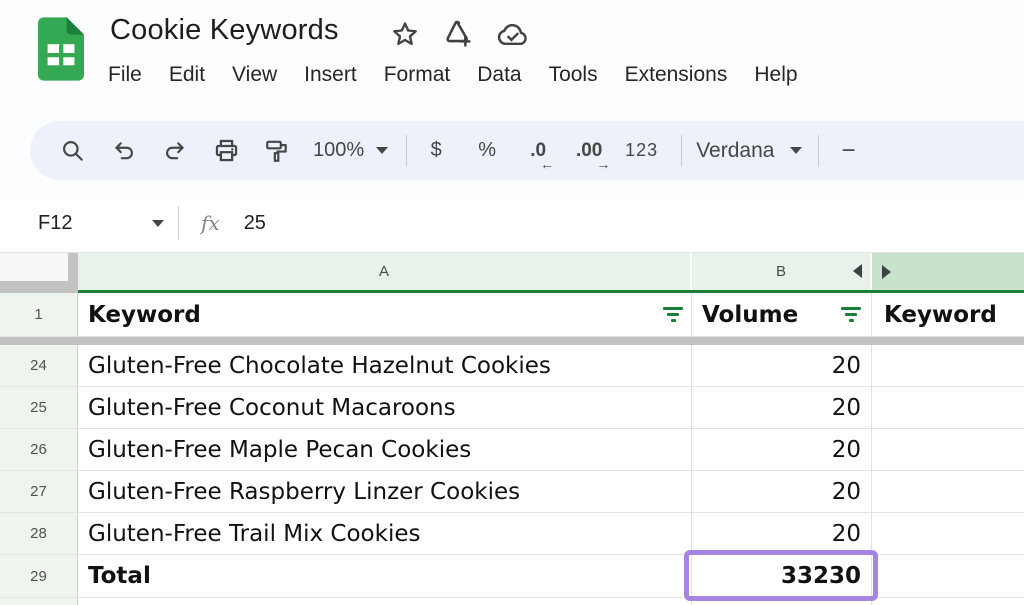 This screenshot has width=1024, height=605. What do you see at coordinates (55, 222) in the screenshot?
I see `active-cell-reference: F12` at bounding box center [55, 222].